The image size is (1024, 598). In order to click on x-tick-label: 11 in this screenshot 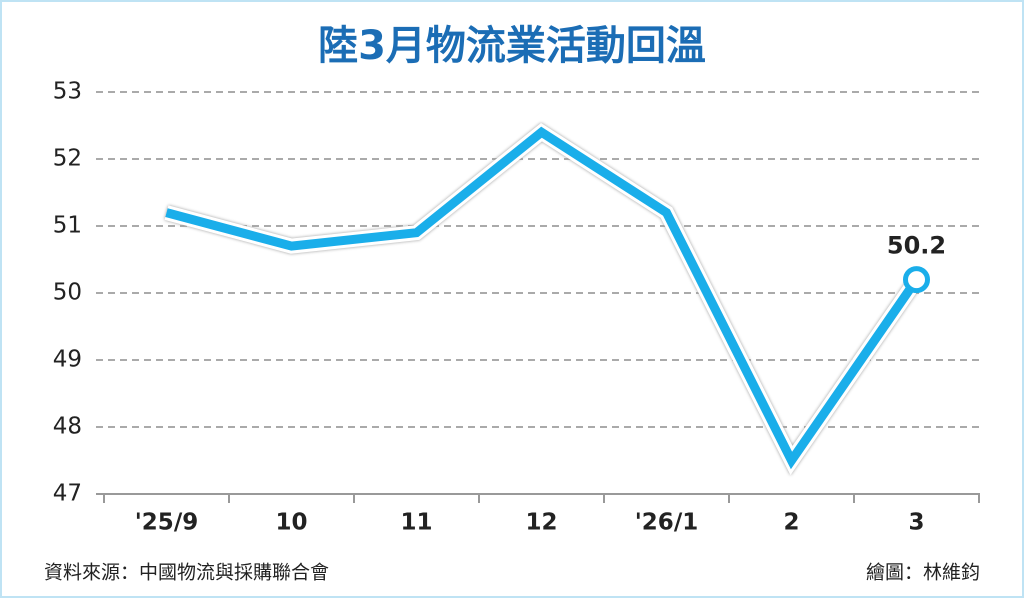, I will do `click(416, 523)`.